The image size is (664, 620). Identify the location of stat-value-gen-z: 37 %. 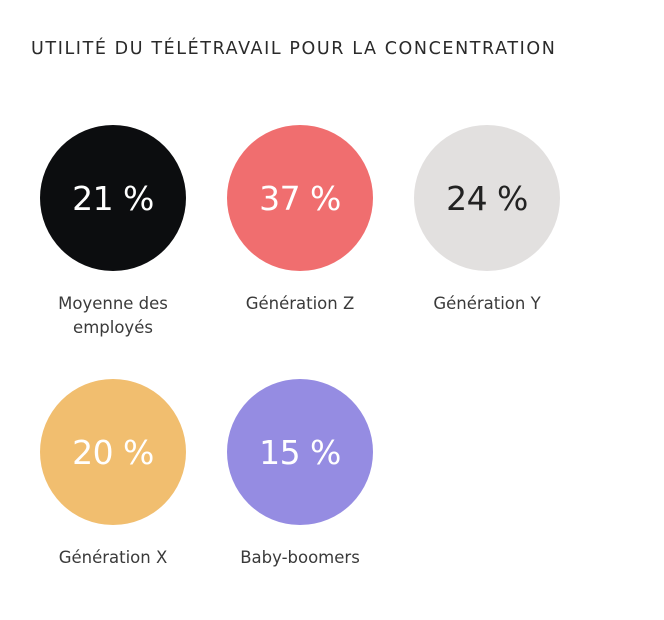
(300, 198).